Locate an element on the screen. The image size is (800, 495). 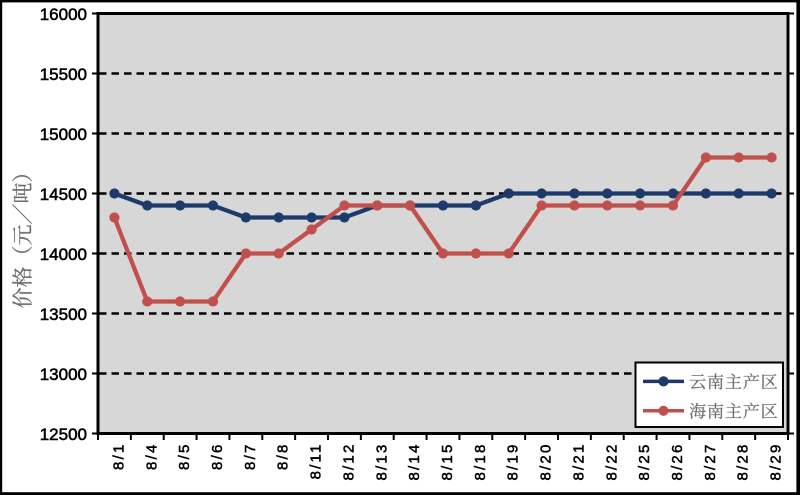
svg-text: 12500 is located at coordinates (63, 434).